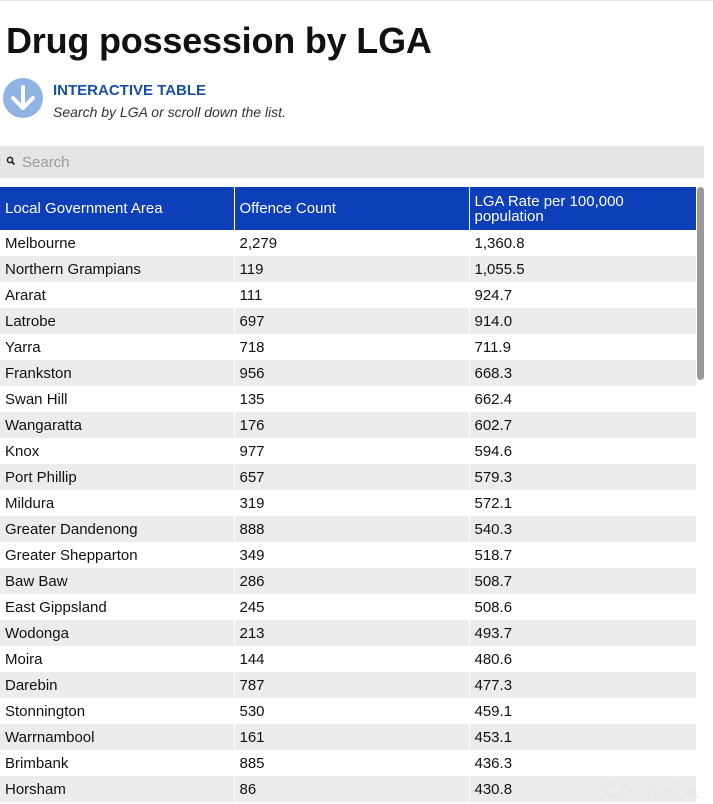 This screenshot has width=713, height=804. What do you see at coordinates (356, 0) in the screenshot?
I see `top-divider` at bounding box center [356, 0].